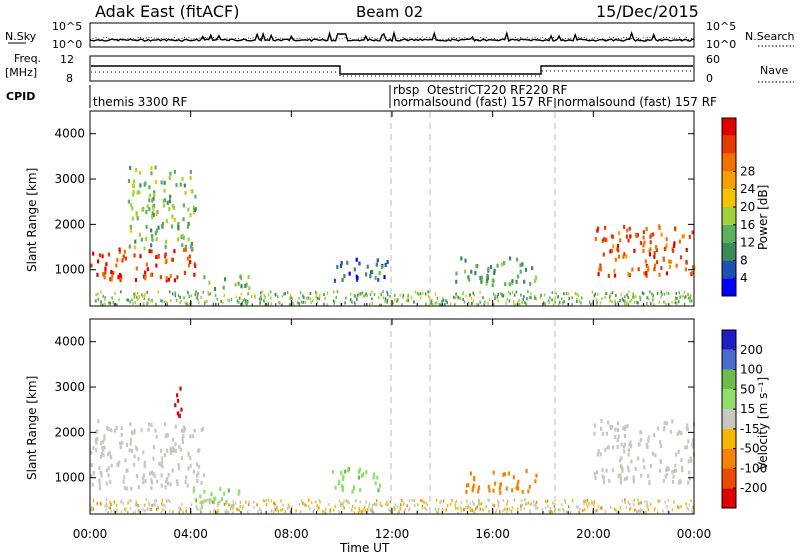  Describe the element at coordinates (140, 102) in the screenshot. I see `cpid-entry-0: themis 3300 RF` at that location.